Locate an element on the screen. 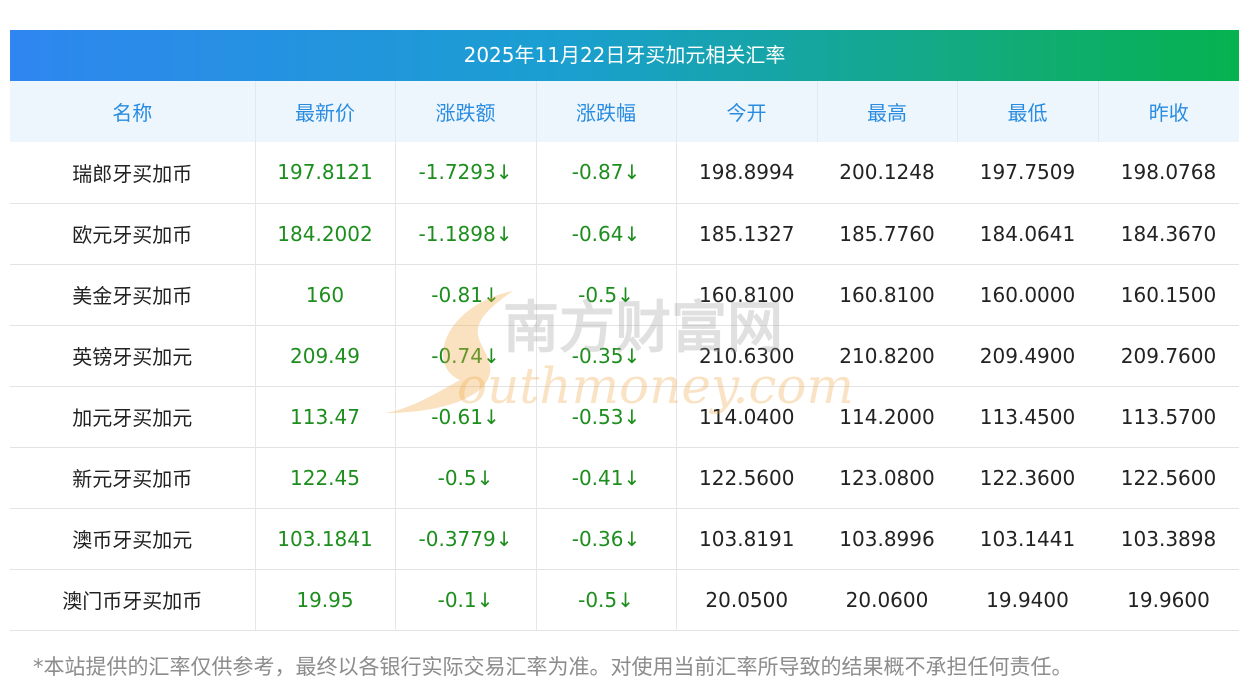  high-price: 160.8100 is located at coordinates (887, 294).